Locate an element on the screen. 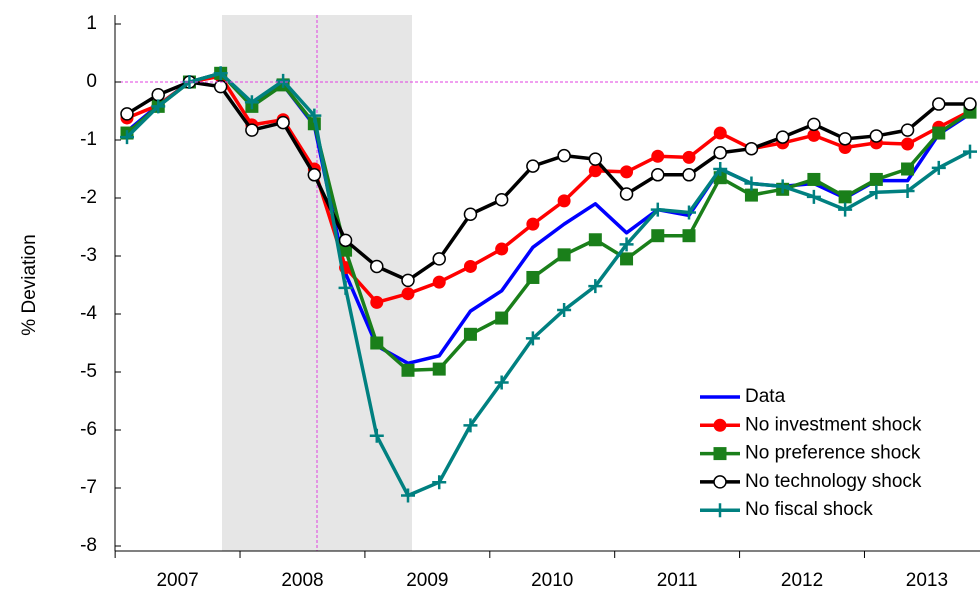  x-tick-label: 2011 is located at coordinates (677, 580).